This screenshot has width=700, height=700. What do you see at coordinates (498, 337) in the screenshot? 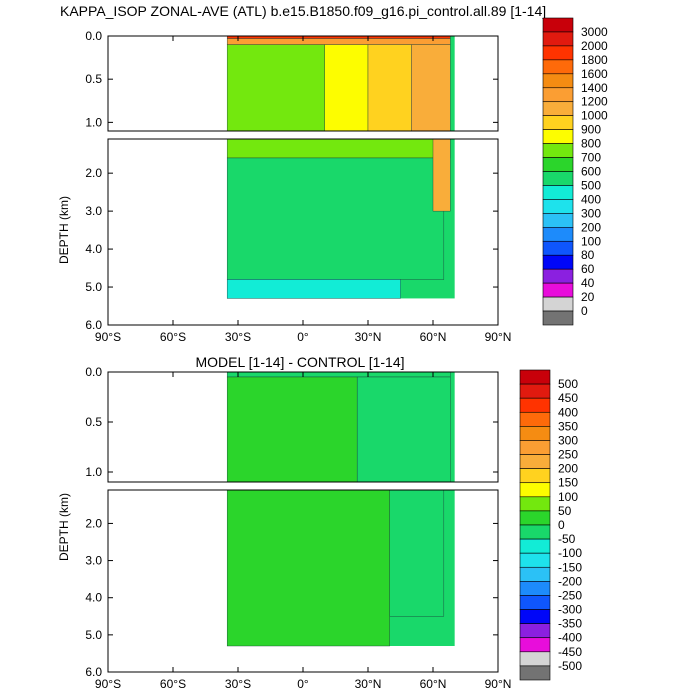
I see `x-tick-label: 90°N` at bounding box center [498, 337].